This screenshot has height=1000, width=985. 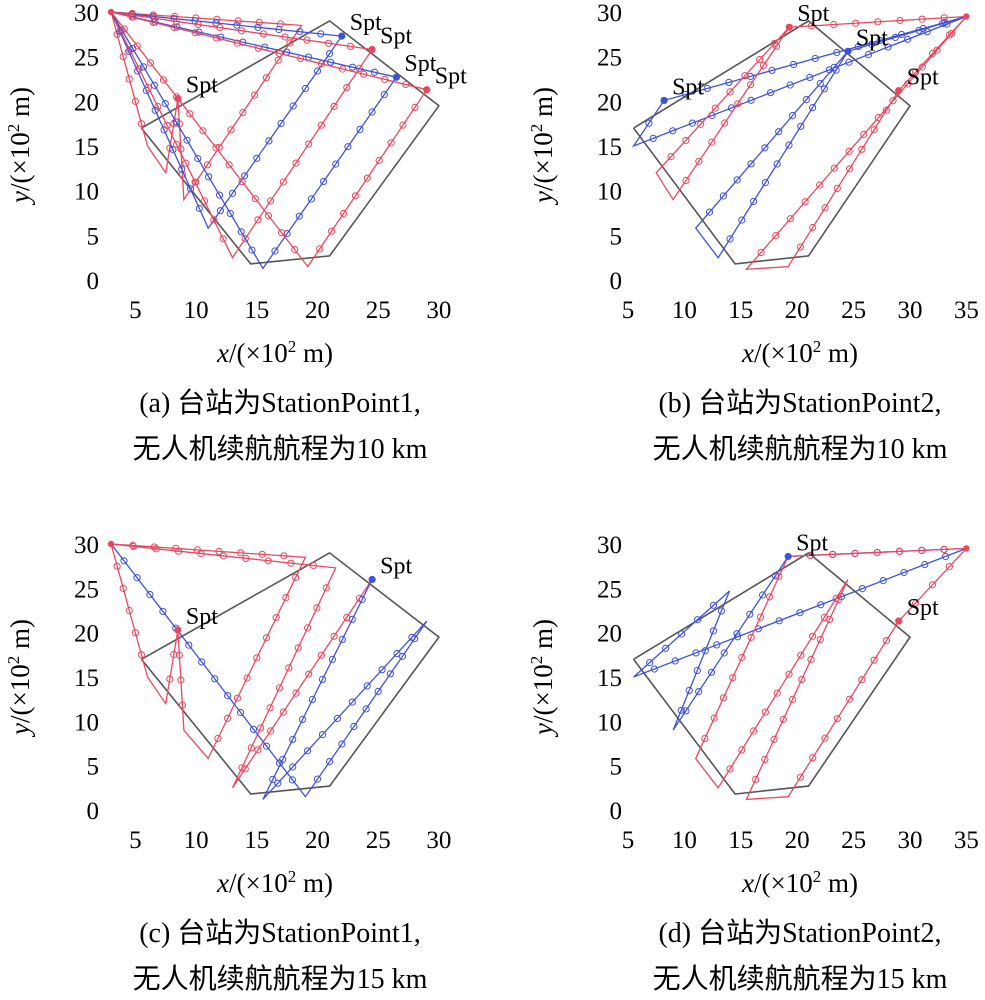 What do you see at coordinates (799, 882) in the screenshot?
I see `x-axis-label: x/(×102 m)` at bounding box center [799, 882].